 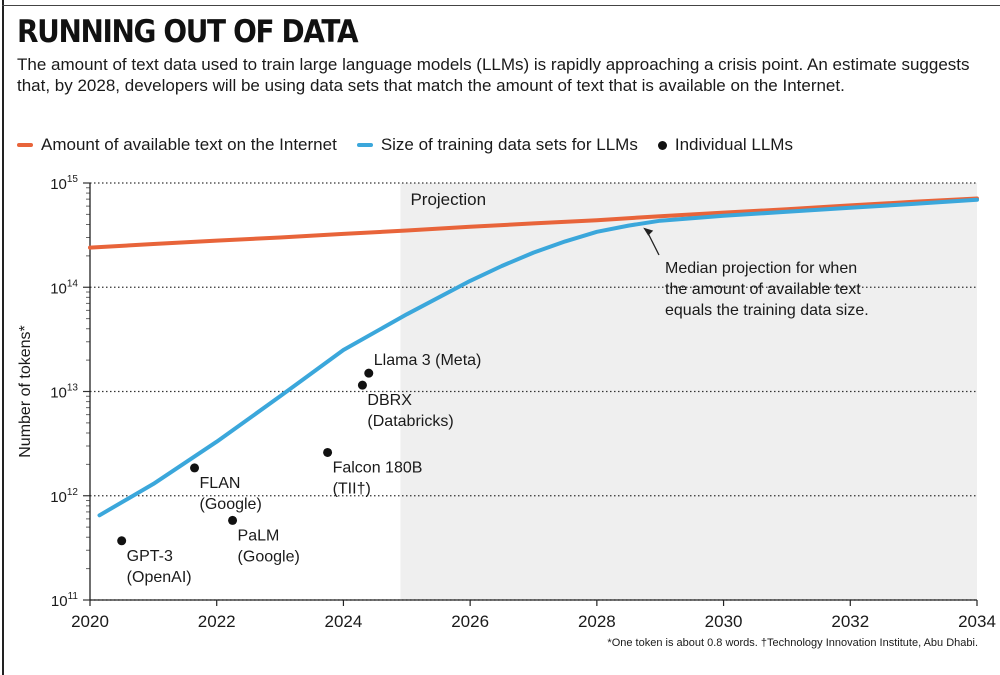 What do you see at coordinates (64, 392) in the screenshot?
I see `y-tick-label: 1013` at bounding box center [64, 392].